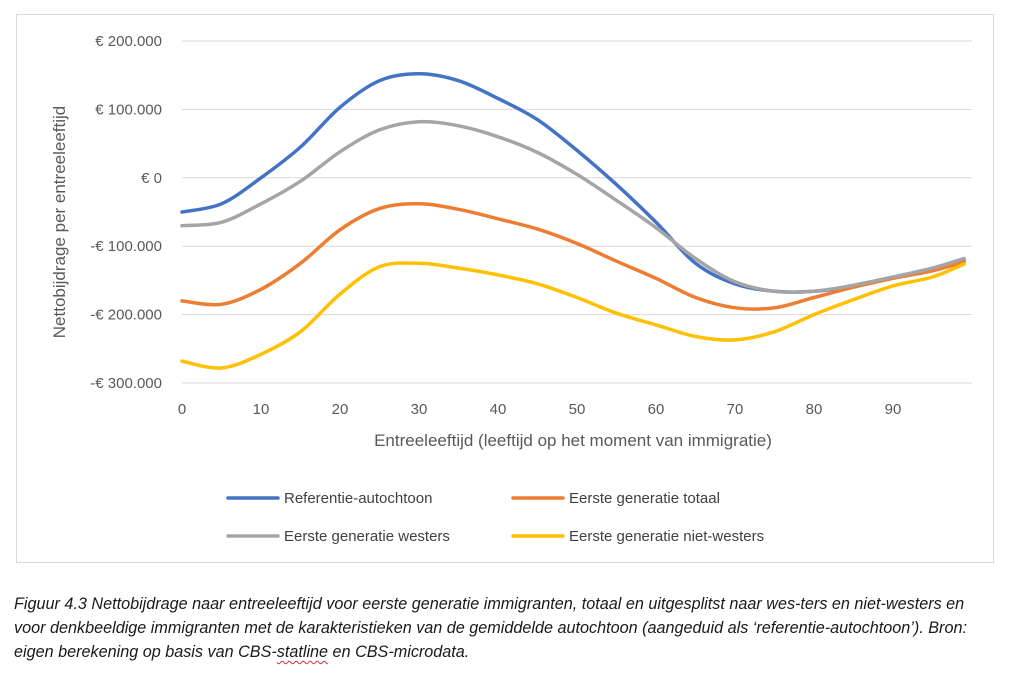  Describe the element at coordinates (358, 498) in the screenshot. I see `legend-label: Referentie-autochtoon` at that location.